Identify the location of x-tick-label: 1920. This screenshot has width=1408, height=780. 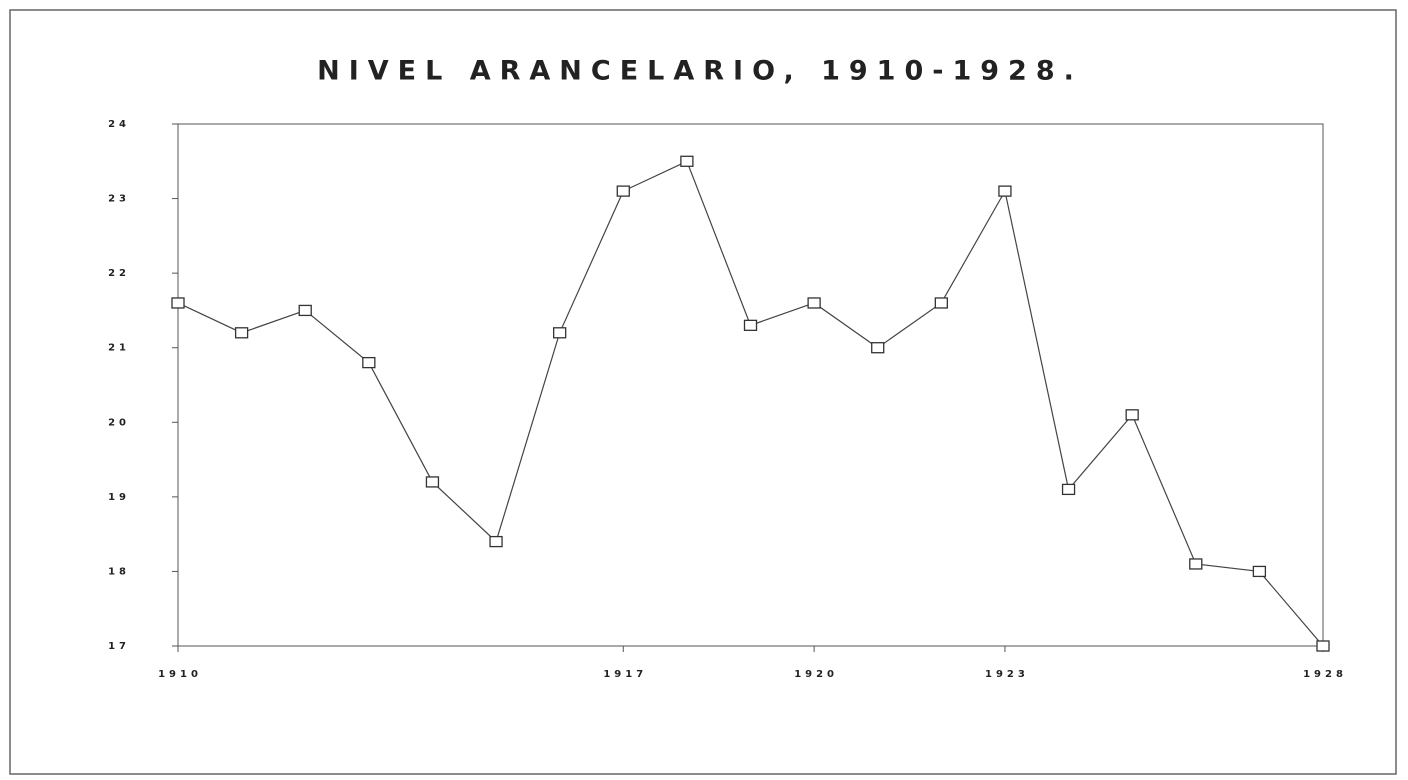
(816, 674).